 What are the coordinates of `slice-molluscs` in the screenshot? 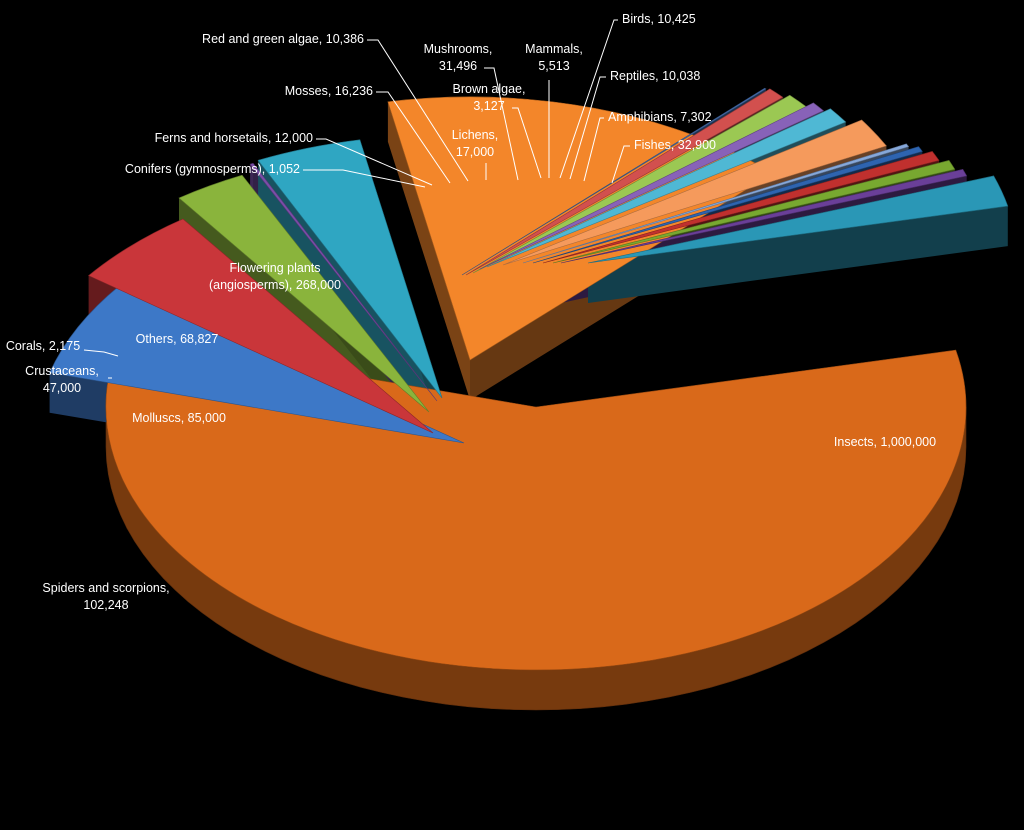 It's located at (261, 326).